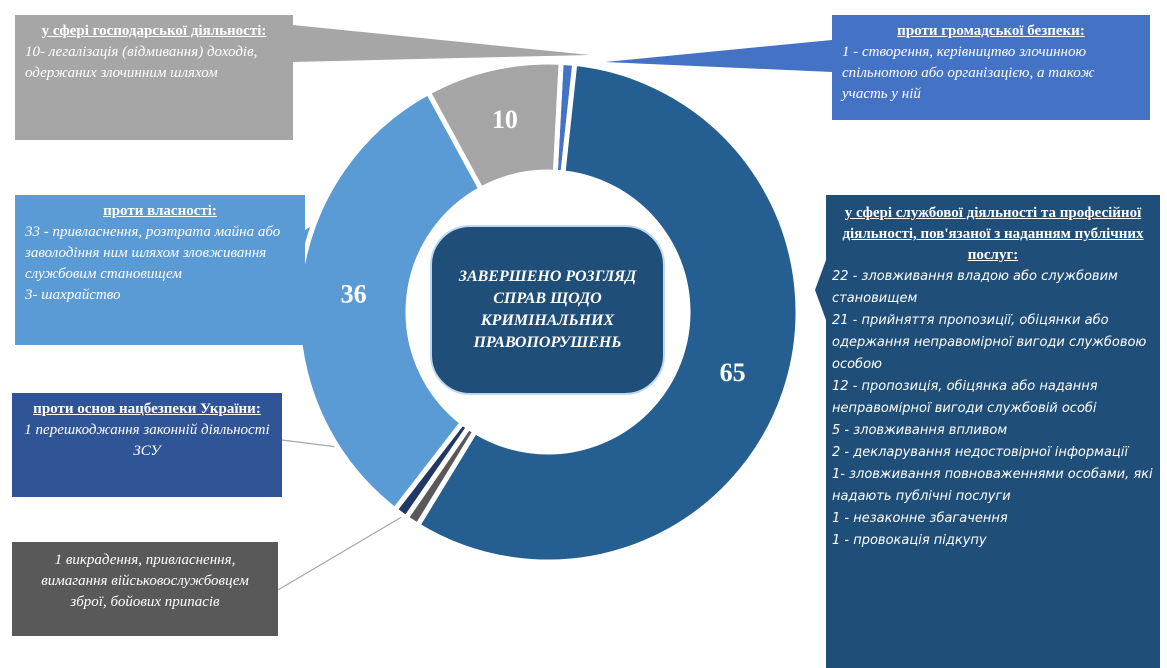  Describe the element at coordinates (154, 31) in the screenshot. I see `callout-heading: у сфері господарської діяльності:` at that location.